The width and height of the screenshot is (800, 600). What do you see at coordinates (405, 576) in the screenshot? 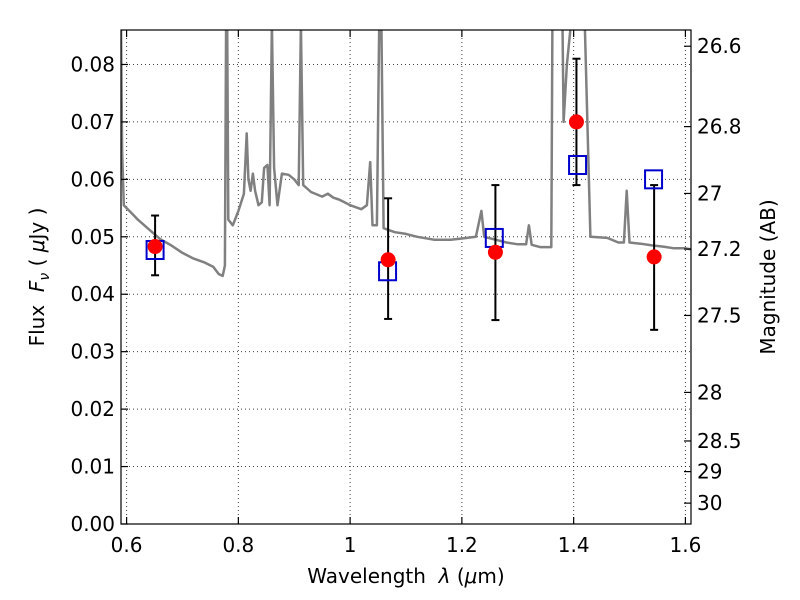
I see `x-axis-title: Wavelength λ (μm)` at bounding box center [405, 576].